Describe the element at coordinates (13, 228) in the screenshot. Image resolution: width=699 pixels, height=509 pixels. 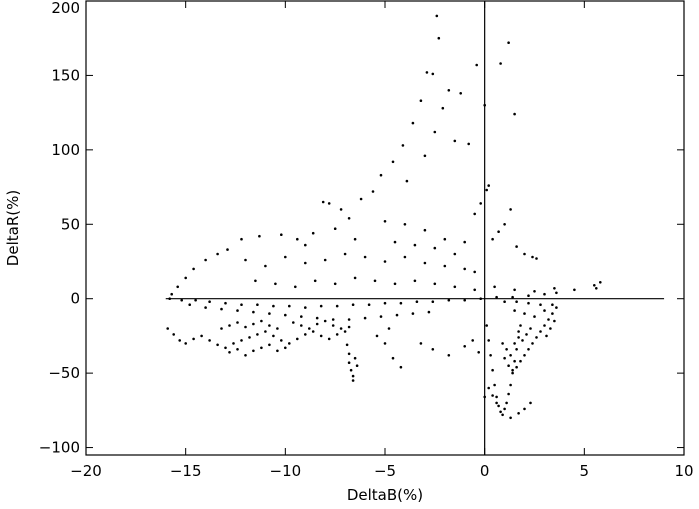
I see `y-axis-label: DeltaR(%)` at that location.